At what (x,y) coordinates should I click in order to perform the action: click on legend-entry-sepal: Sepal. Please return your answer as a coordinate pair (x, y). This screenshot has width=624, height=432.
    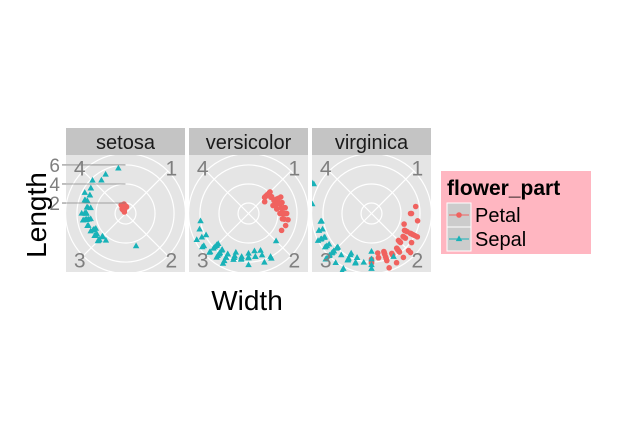
    Looking at the image, I should click on (486, 239).